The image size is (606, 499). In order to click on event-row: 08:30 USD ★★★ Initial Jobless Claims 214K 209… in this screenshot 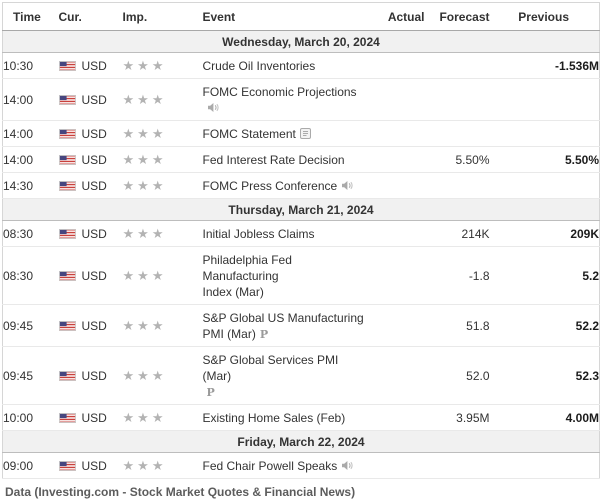, I will do `click(301, 233)`.